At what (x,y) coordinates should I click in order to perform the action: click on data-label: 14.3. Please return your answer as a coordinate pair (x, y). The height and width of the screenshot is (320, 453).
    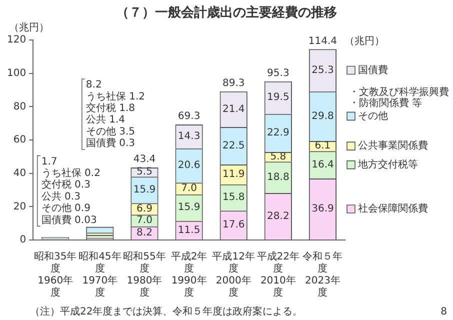
    Looking at the image, I should click on (189, 136).